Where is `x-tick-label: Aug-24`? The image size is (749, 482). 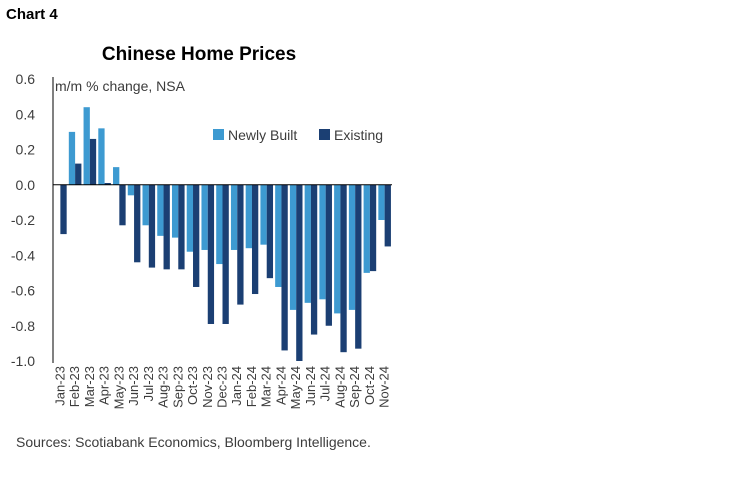 x-tick-label: Aug-24 is located at coordinates (339, 387).